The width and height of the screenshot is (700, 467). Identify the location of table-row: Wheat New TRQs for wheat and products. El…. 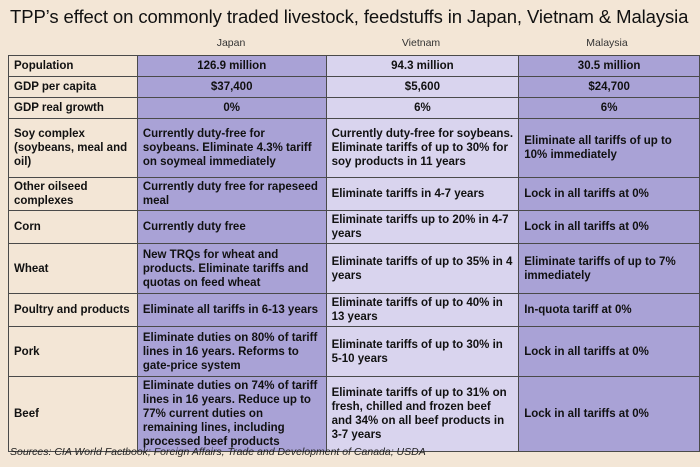
(354, 268).